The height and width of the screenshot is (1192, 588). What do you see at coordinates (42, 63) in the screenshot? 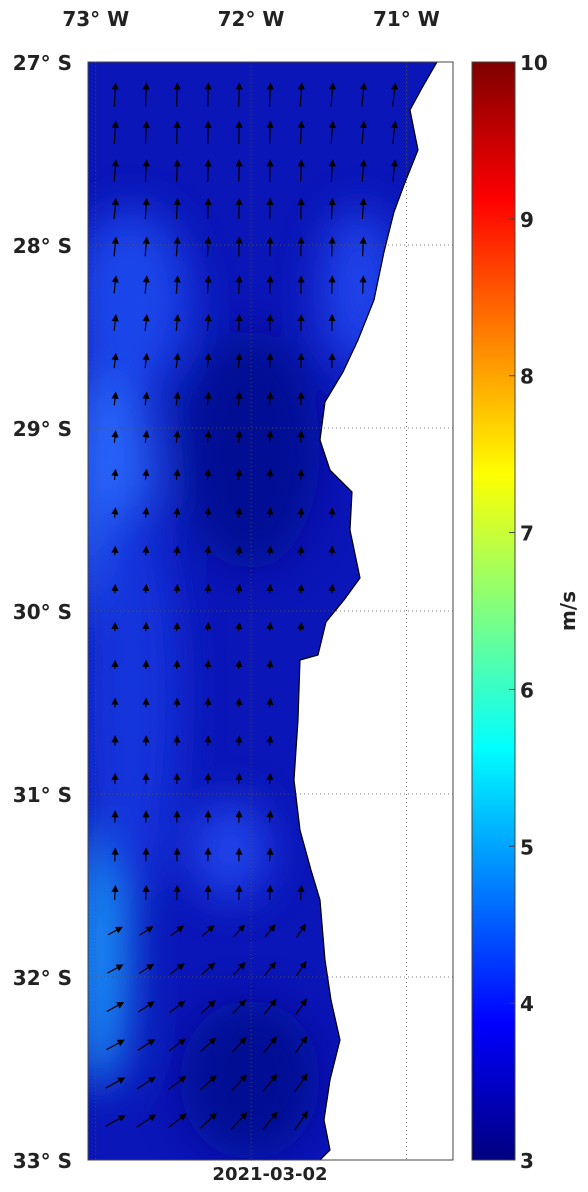
I see `lat-tick-label: 27° S` at bounding box center [42, 63].